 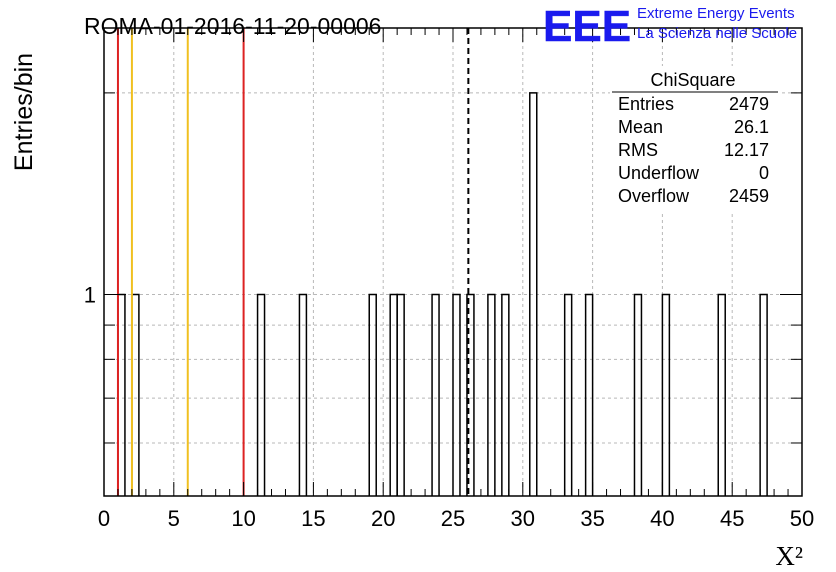 I want to click on x-tick-label: 50, so click(x=802, y=518).